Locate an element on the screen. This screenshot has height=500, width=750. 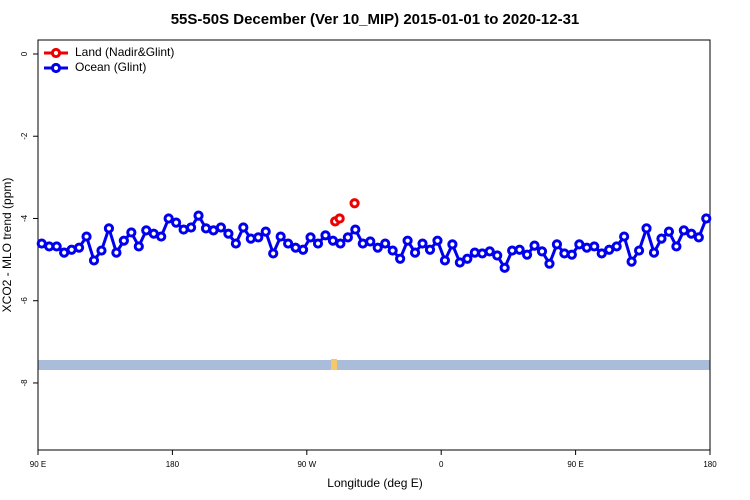
y-tick-label: -2 is located at coordinates (24, 136).